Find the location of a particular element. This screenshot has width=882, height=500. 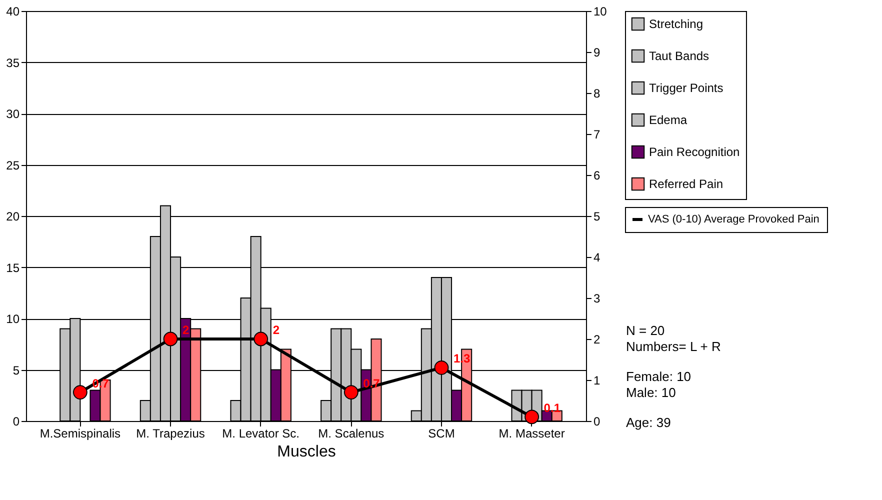

y2-tick-label: 5 is located at coordinates (597, 217).